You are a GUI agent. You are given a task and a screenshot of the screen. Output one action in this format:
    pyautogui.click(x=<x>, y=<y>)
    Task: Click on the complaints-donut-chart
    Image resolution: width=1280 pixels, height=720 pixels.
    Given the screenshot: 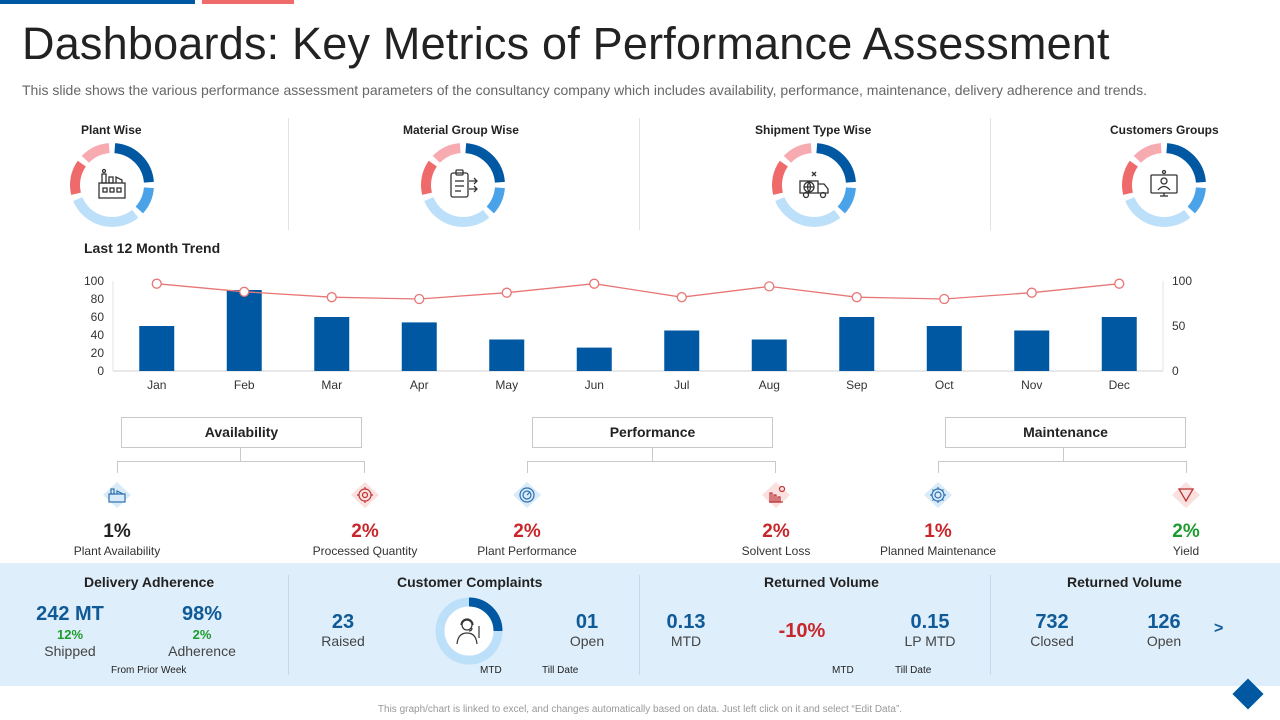 What is the action you would take?
    pyautogui.click(x=469, y=631)
    